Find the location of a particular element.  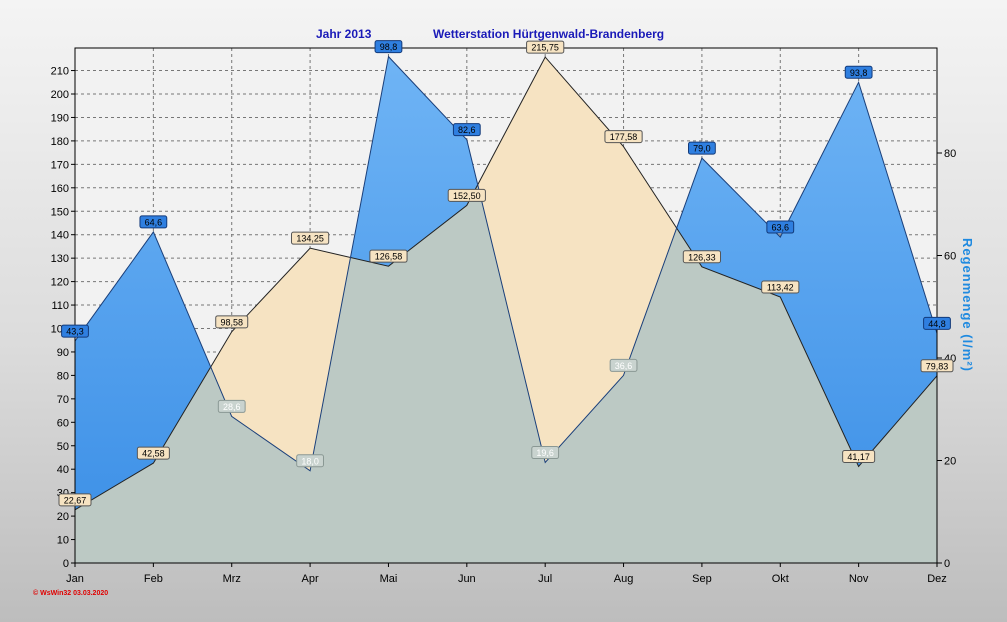

chart-year-title: Jahr 2013 is located at coordinates (344, 34).